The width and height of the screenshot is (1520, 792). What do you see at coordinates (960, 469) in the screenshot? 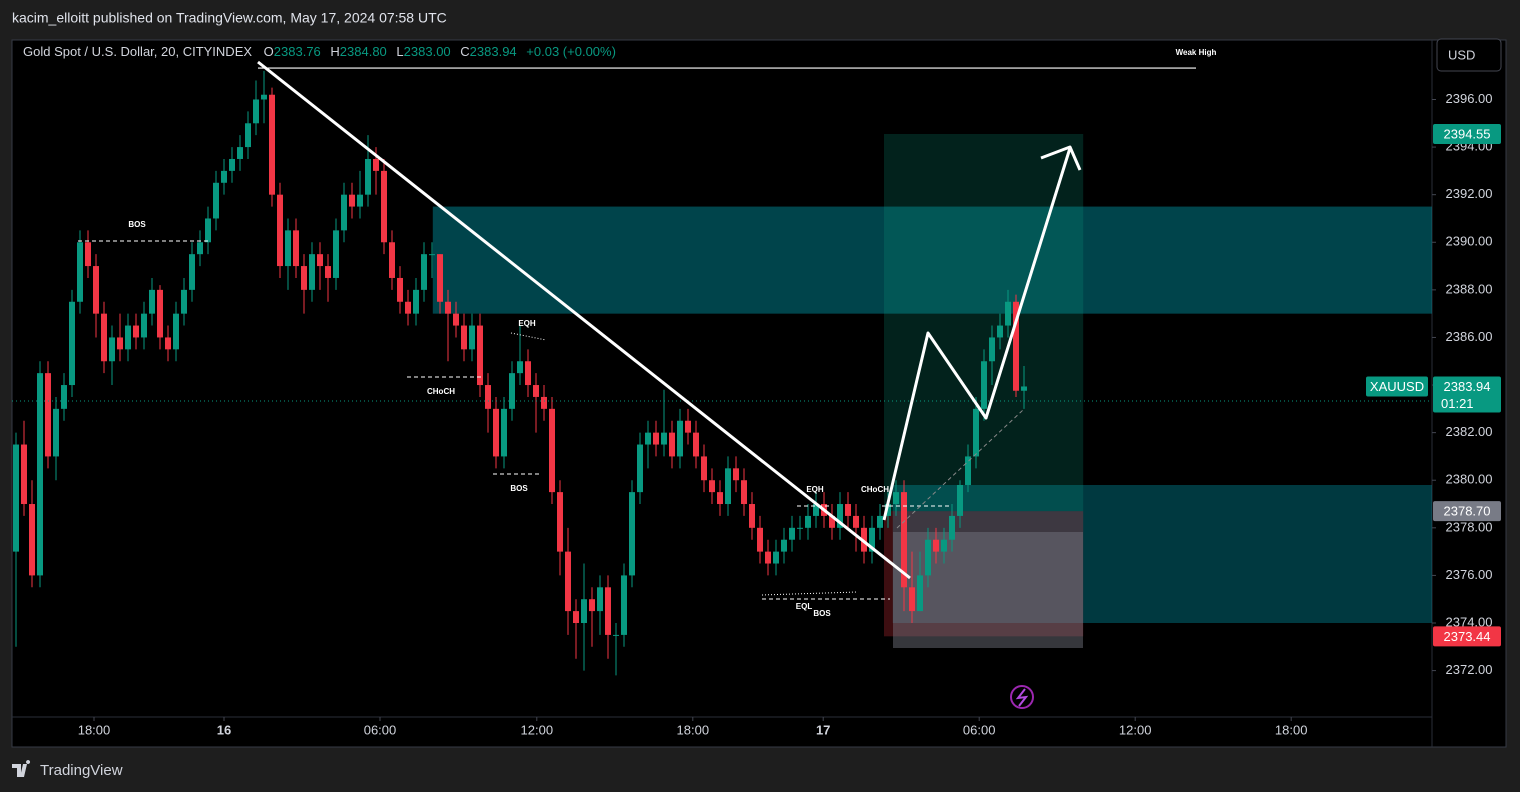
I see `projection-line` at bounding box center [960, 469].